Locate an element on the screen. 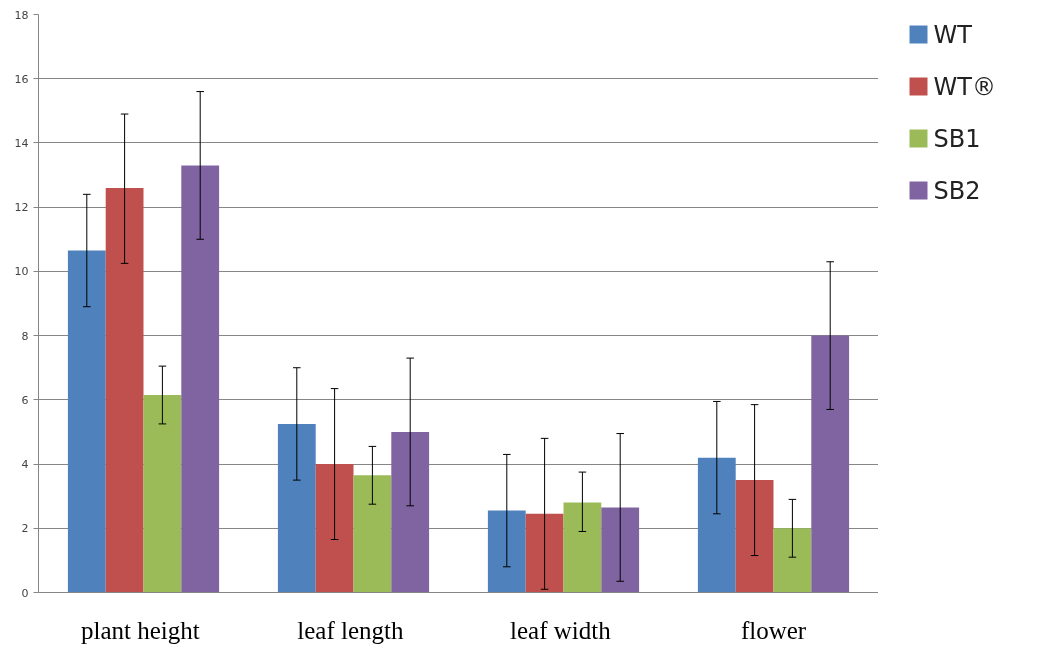 This screenshot has width=1053, height=663. y-tick-label: 18 is located at coordinates (21, 15).